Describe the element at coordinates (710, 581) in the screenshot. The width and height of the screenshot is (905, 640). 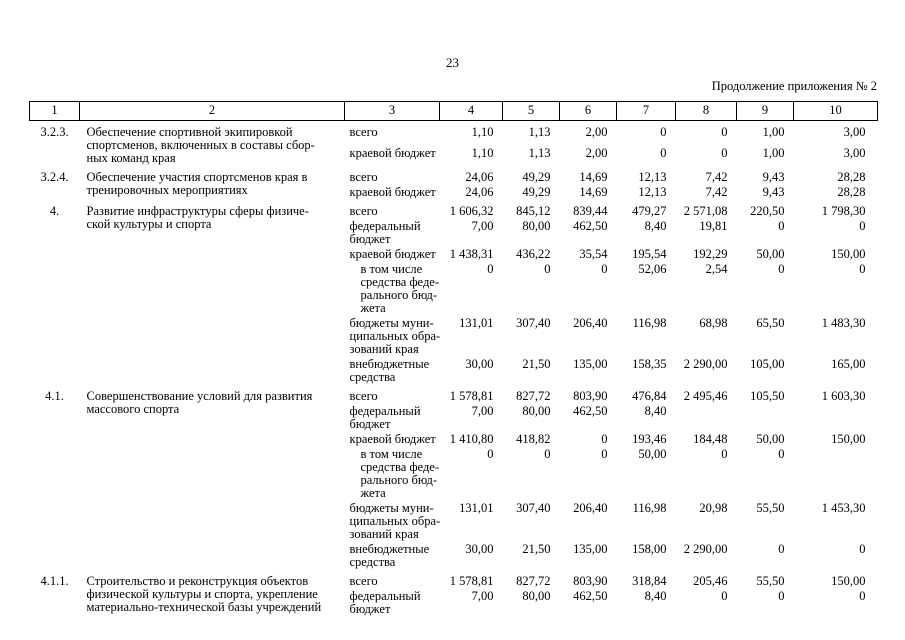
I see `value-cell: 205,46` at that location.